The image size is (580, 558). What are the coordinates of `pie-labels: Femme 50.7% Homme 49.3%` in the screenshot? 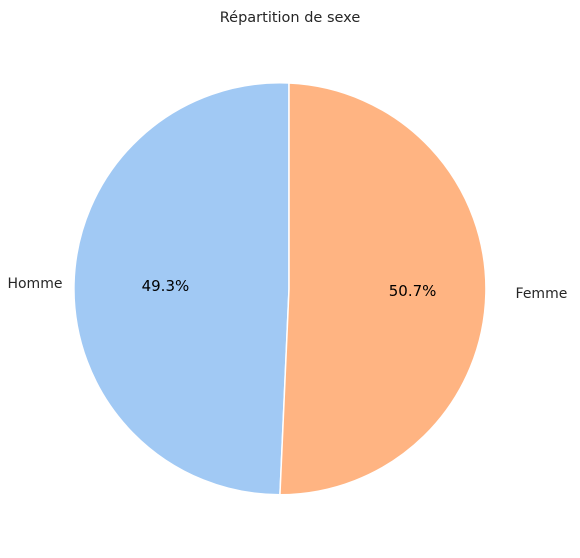 It's located at (287, 289).